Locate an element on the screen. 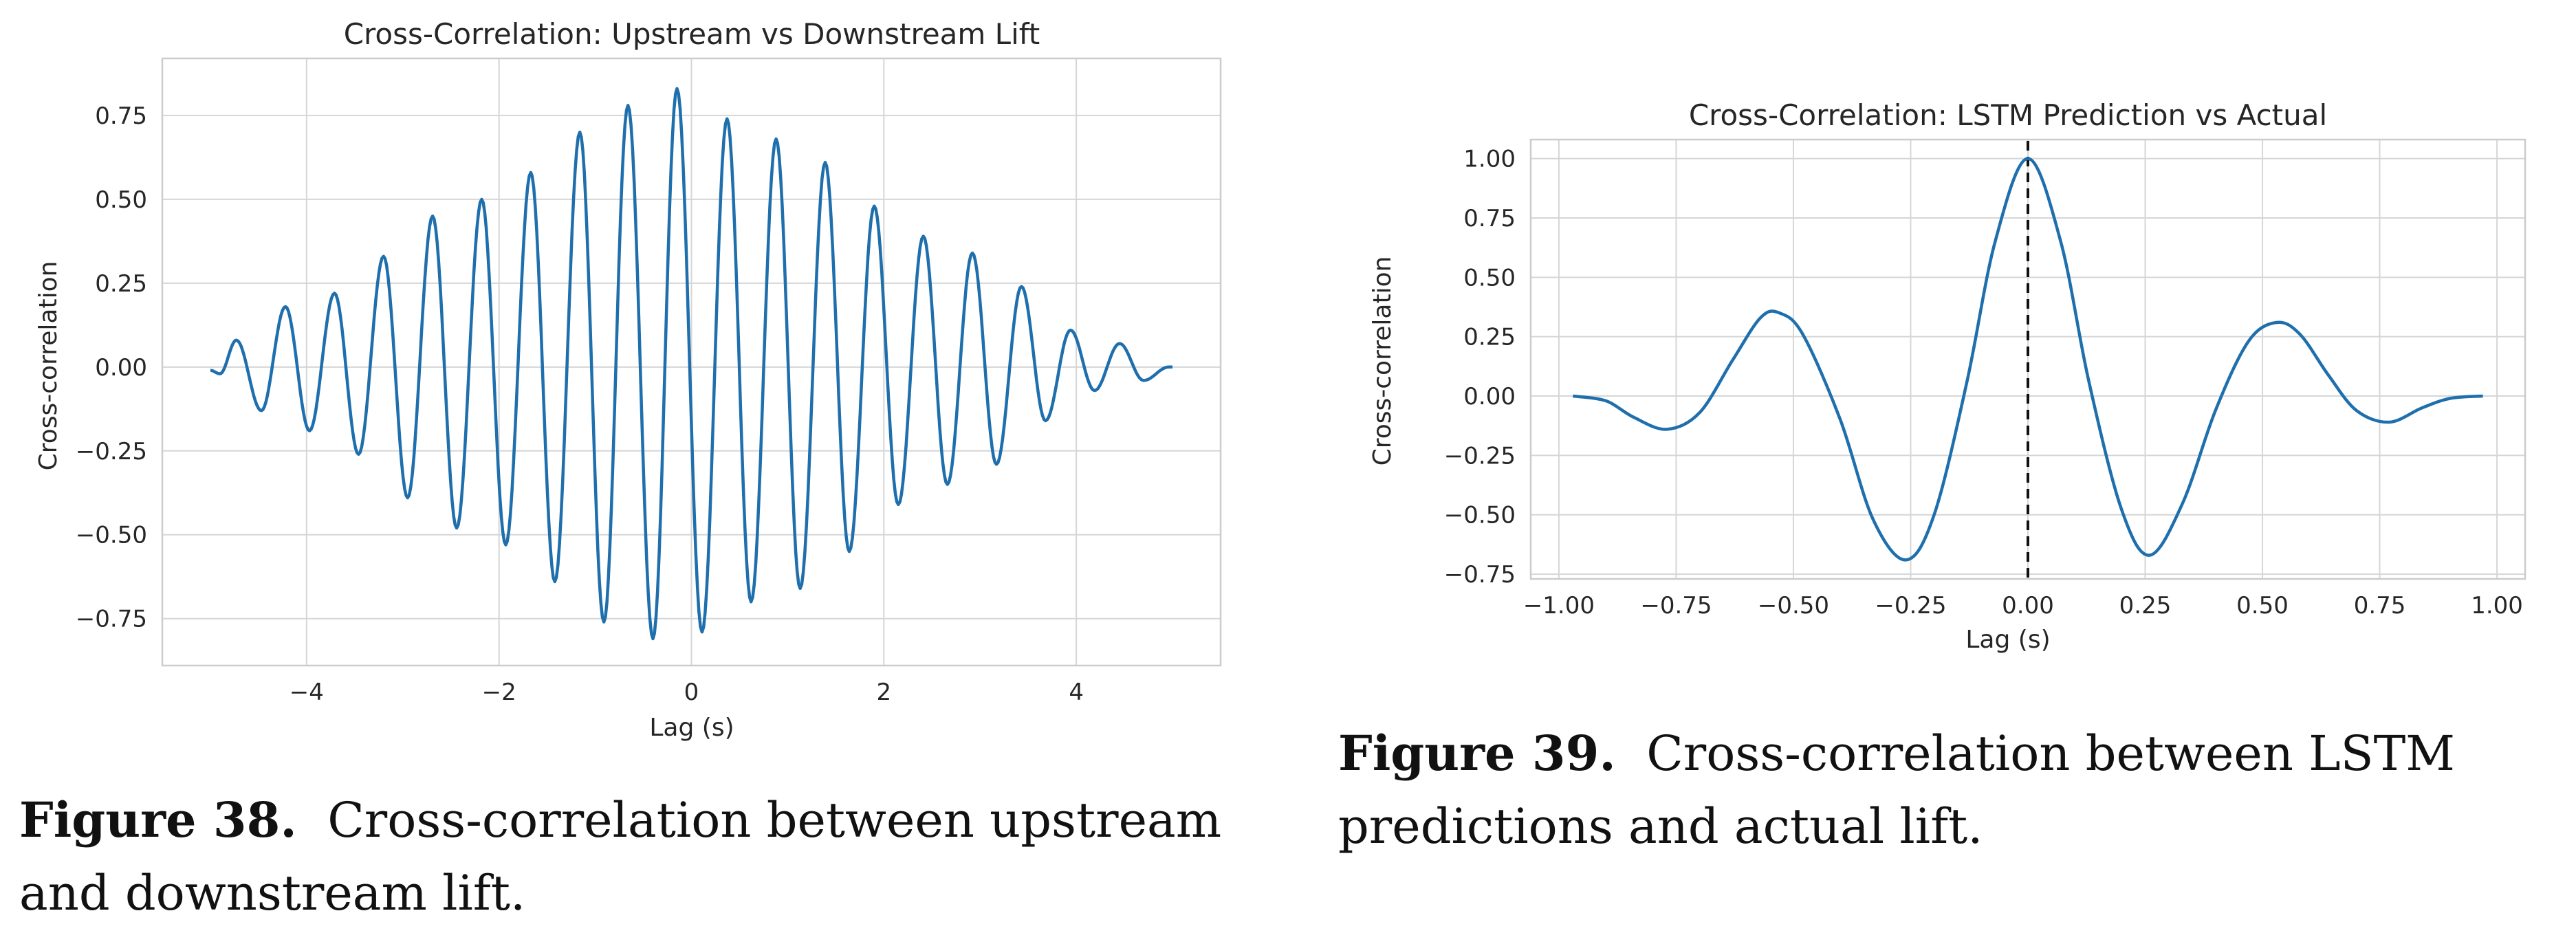  x-tick-label: 0.75 is located at coordinates (2380, 605).